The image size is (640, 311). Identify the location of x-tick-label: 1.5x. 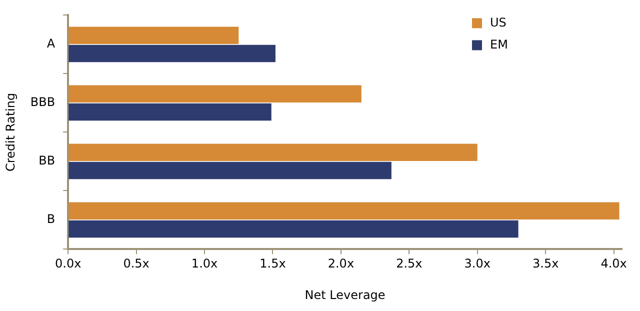
(273, 263).